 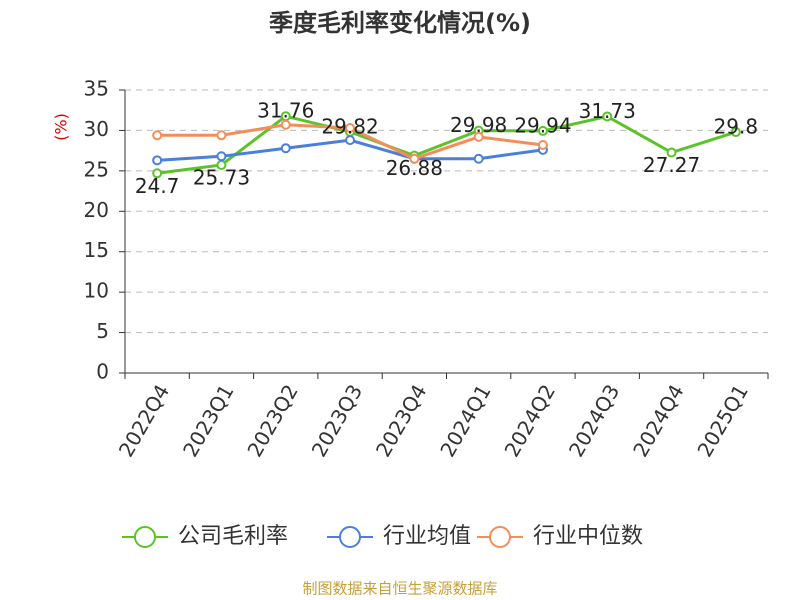 I want to click on legend-label: 行业均值, so click(x=427, y=536).